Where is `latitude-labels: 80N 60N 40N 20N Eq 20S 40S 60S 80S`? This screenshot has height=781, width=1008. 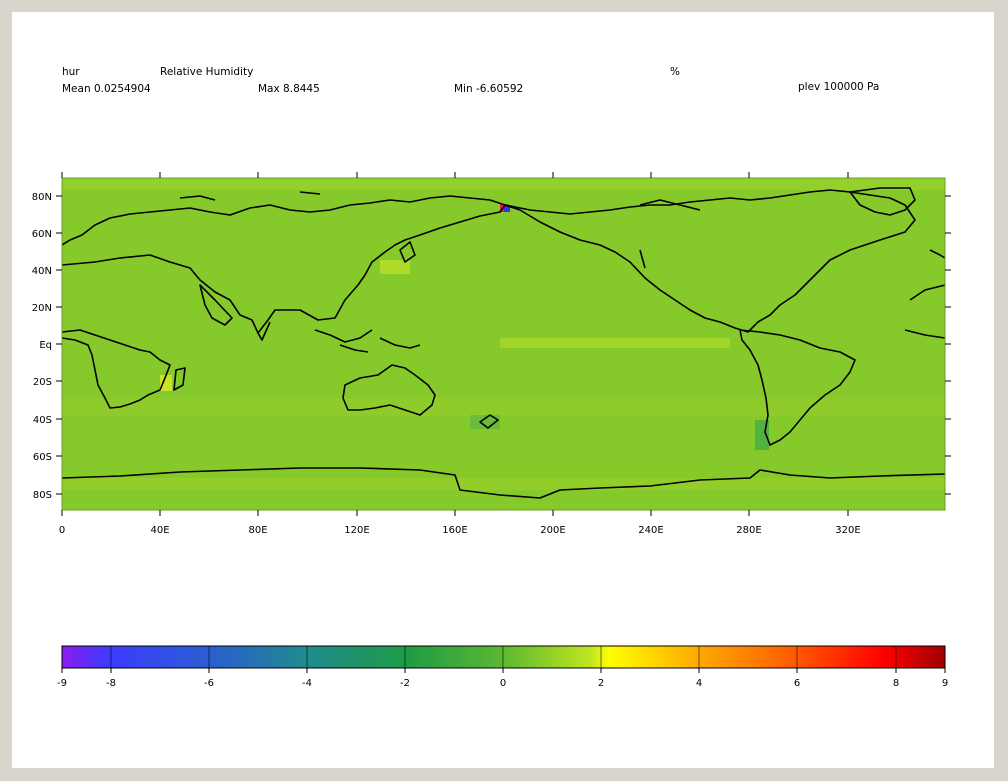
latitude-labels: 80N 60N 40N 20N Eq 20S 40S 60S 80S is located at coordinates (42, 346).